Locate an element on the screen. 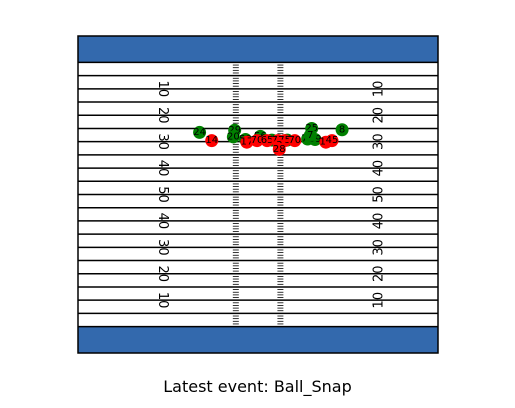 The image size is (515, 408). player-number-label: 45 is located at coordinates (332, 140).